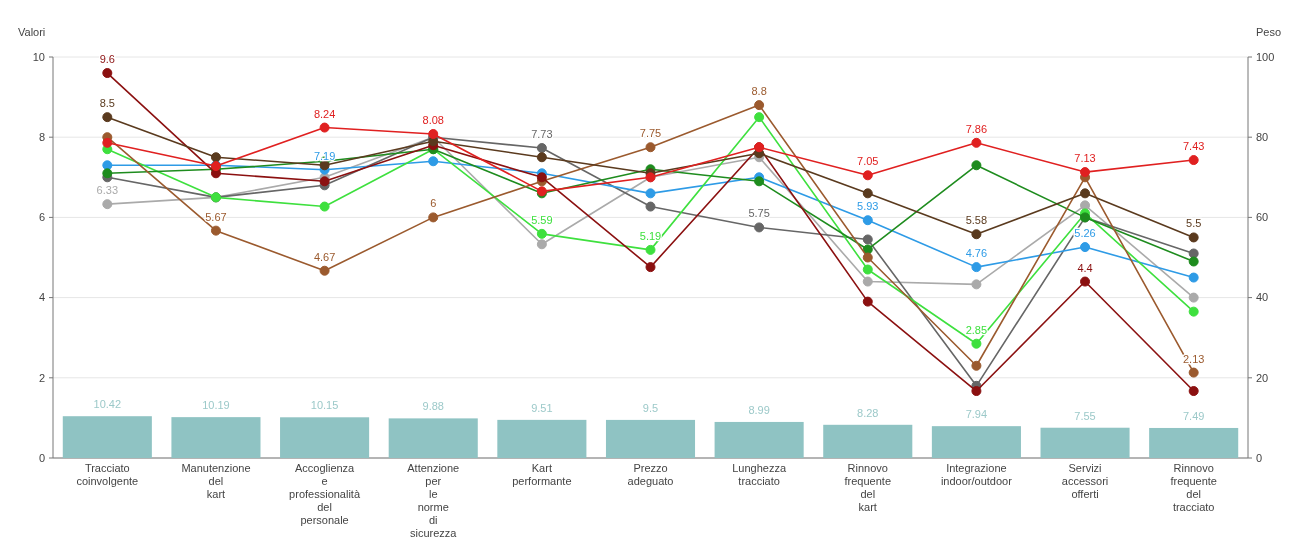 This screenshot has width=1295, height=549. What do you see at coordinates (868, 161) in the screenshot?
I see `data-label: 7.05` at bounding box center [868, 161].